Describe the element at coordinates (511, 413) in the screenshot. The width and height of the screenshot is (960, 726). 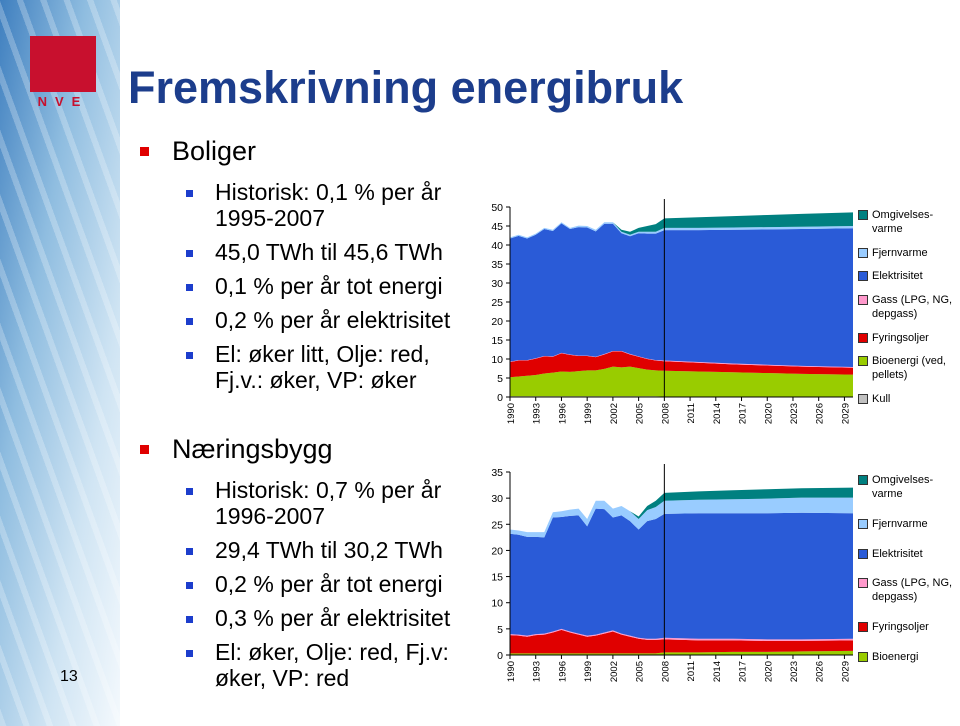
I see `x-tick-label: 1990` at that location.